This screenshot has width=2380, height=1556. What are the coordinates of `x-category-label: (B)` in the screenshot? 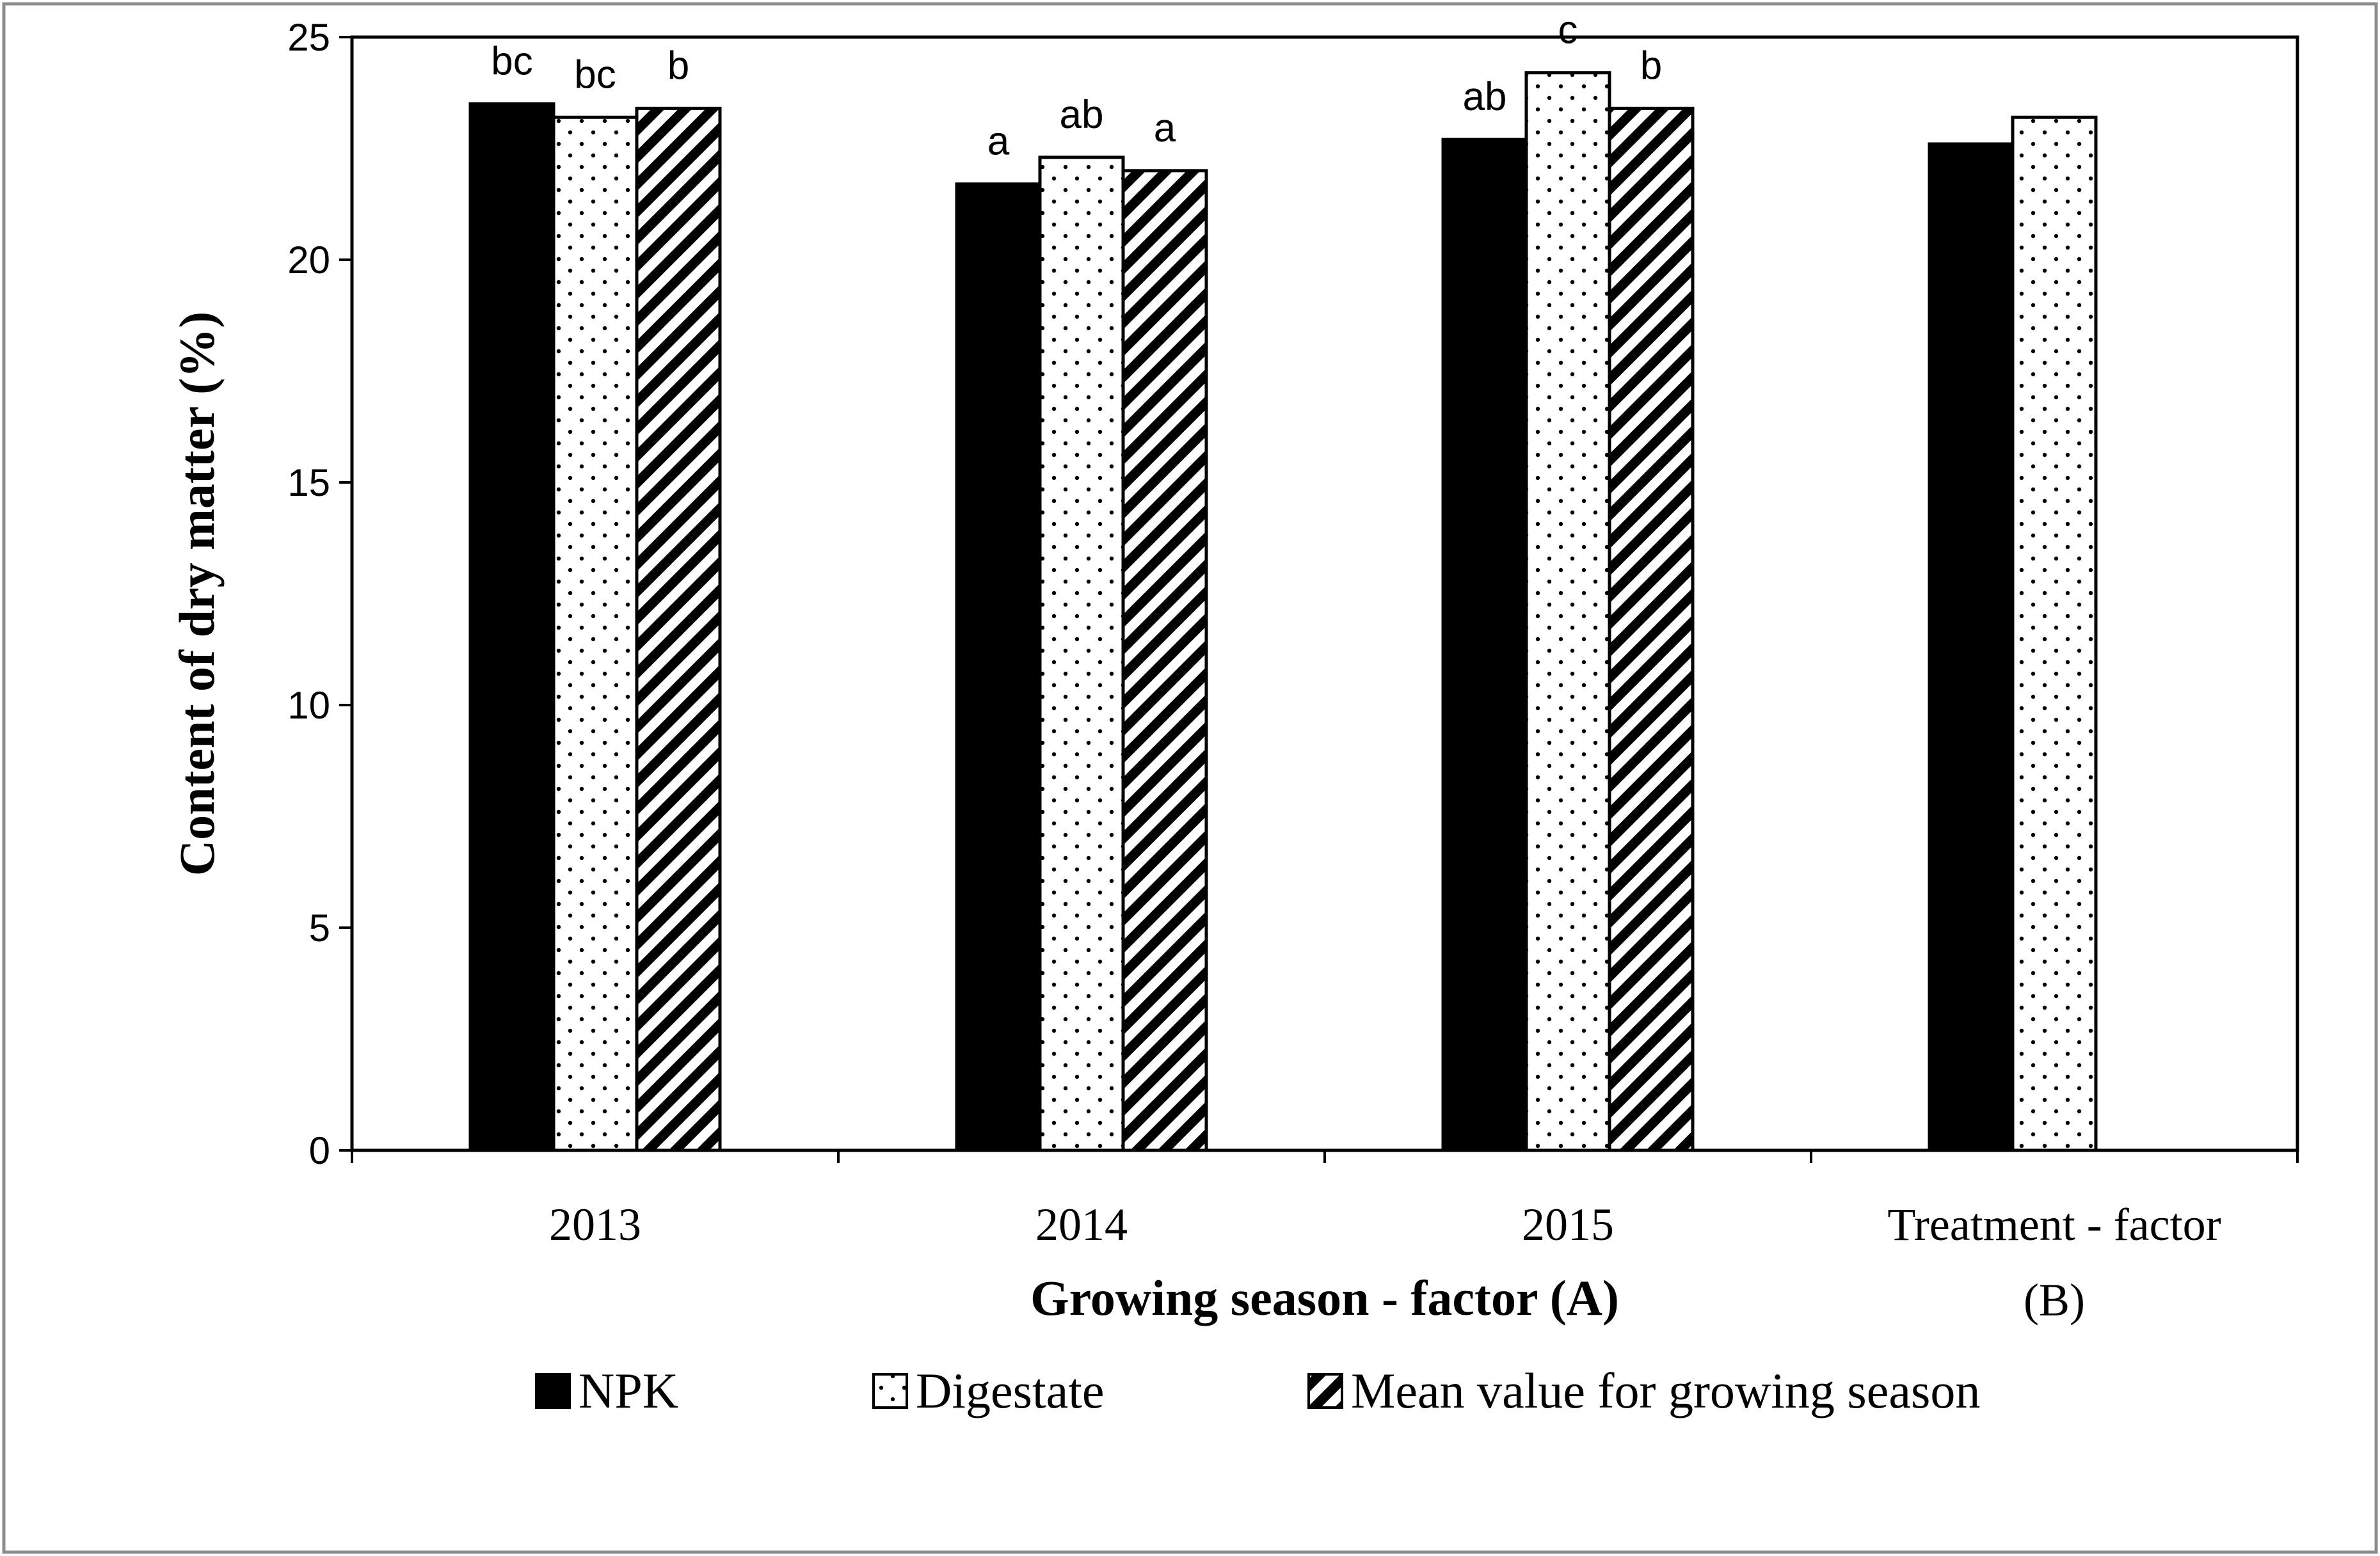 It's located at (2054, 1300).